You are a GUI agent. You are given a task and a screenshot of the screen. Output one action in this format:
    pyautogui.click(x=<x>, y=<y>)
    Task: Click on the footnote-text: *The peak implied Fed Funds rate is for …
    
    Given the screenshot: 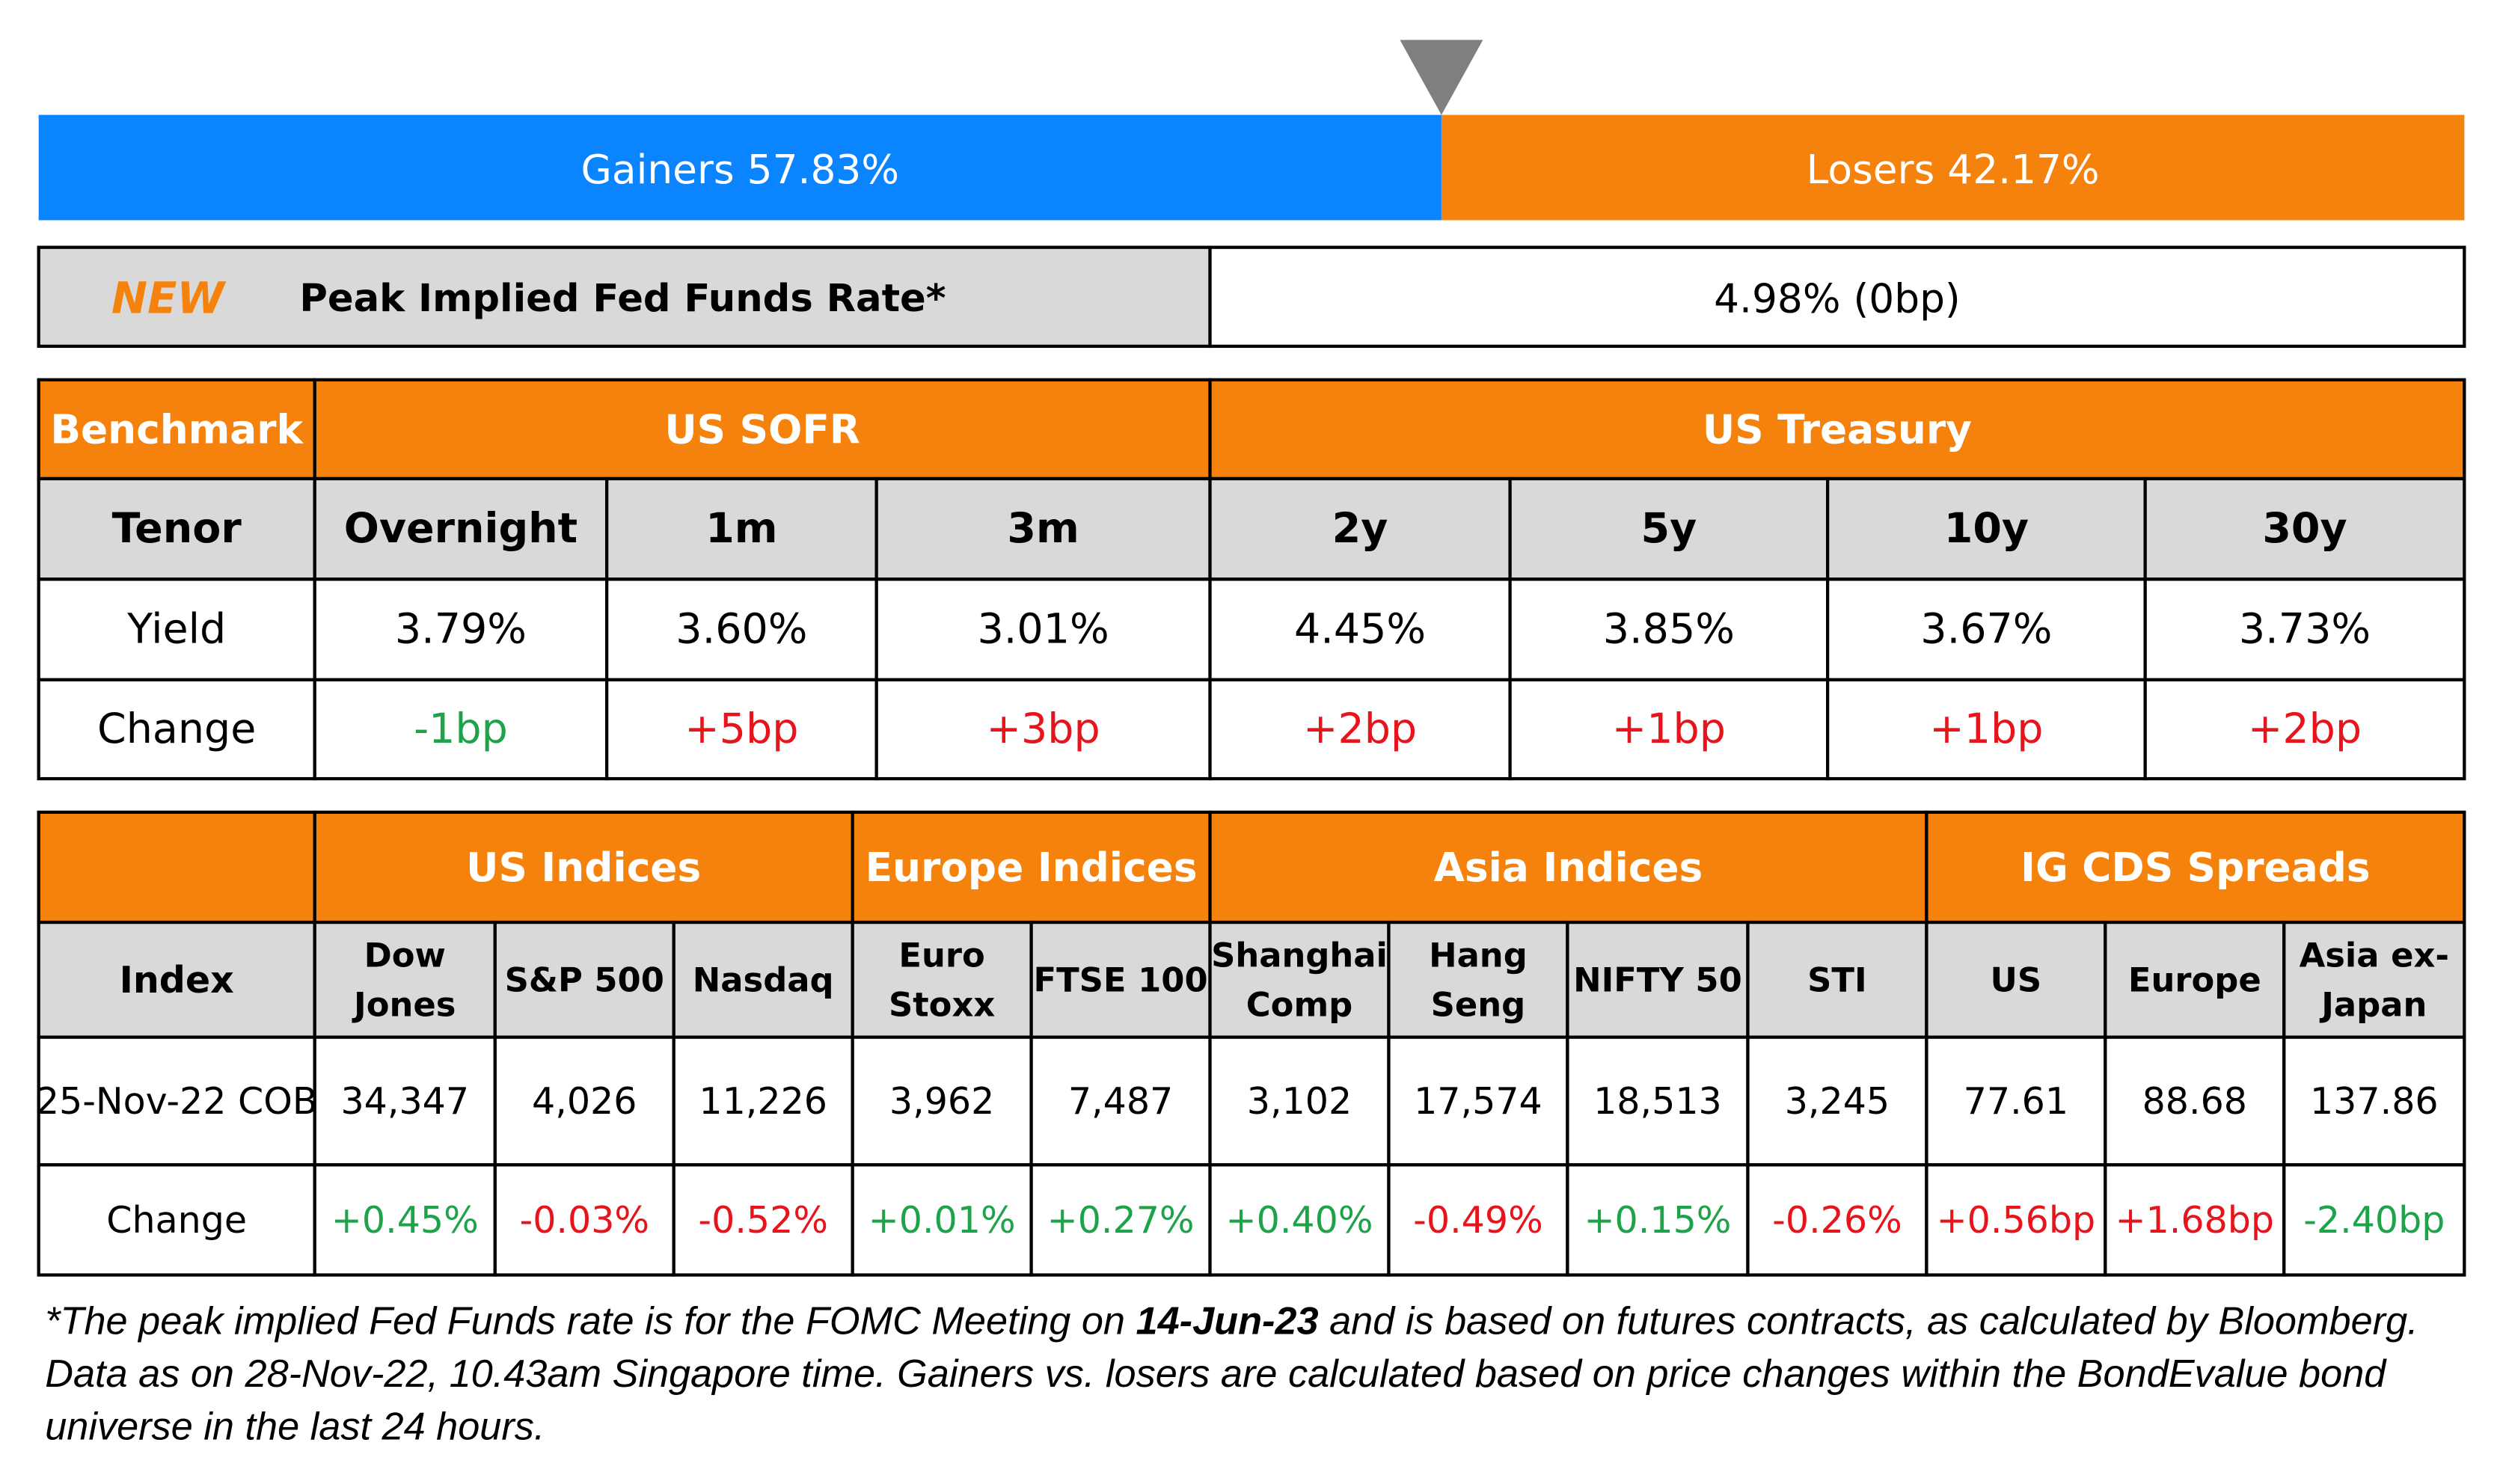 What is the action you would take?
    pyautogui.click(x=591, y=1322)
    